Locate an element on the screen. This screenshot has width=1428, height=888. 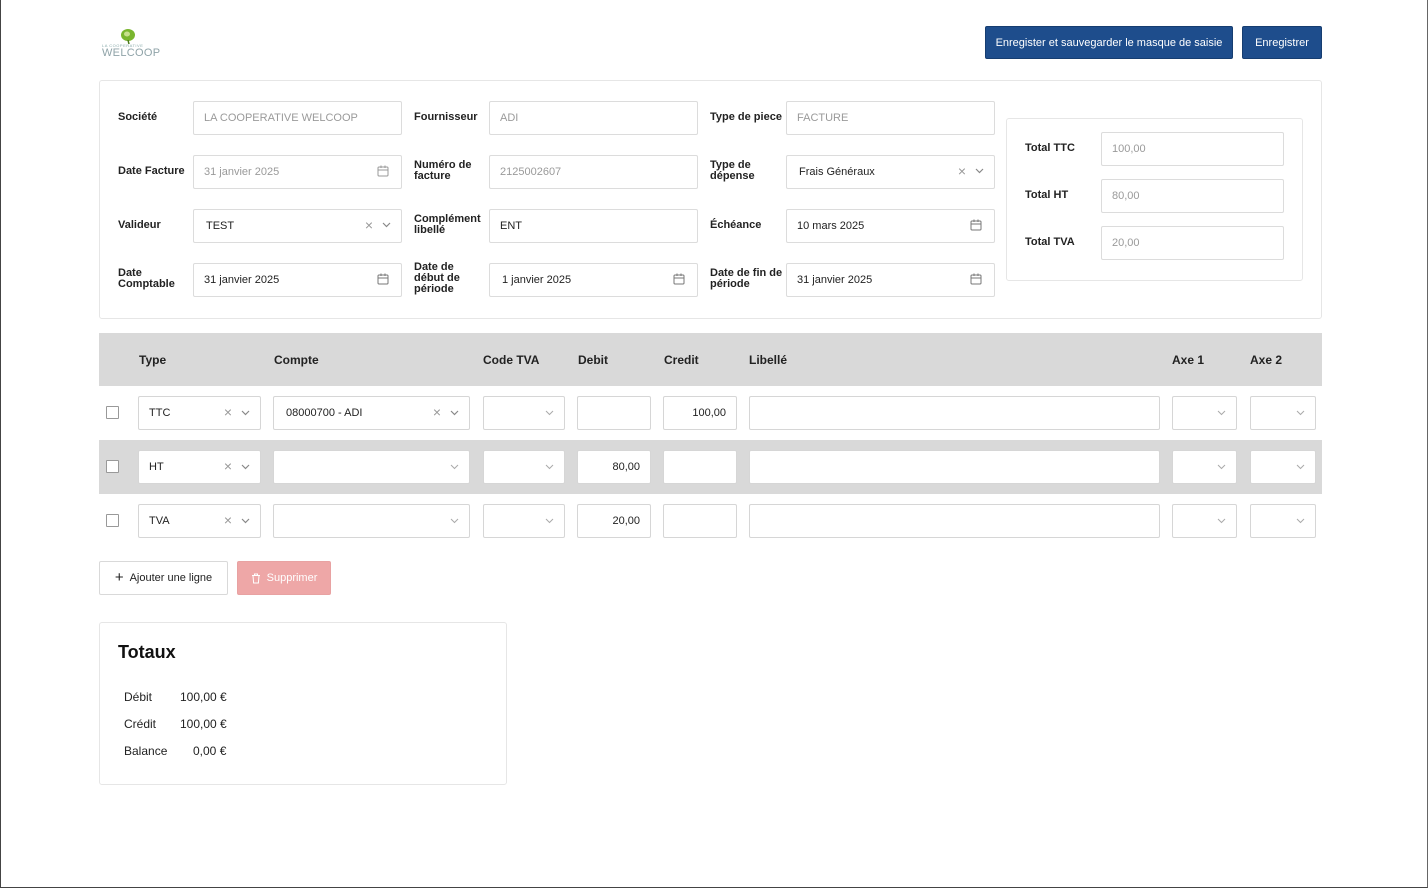
save-button: Enregistrer is located at coordinates (1282, 42).